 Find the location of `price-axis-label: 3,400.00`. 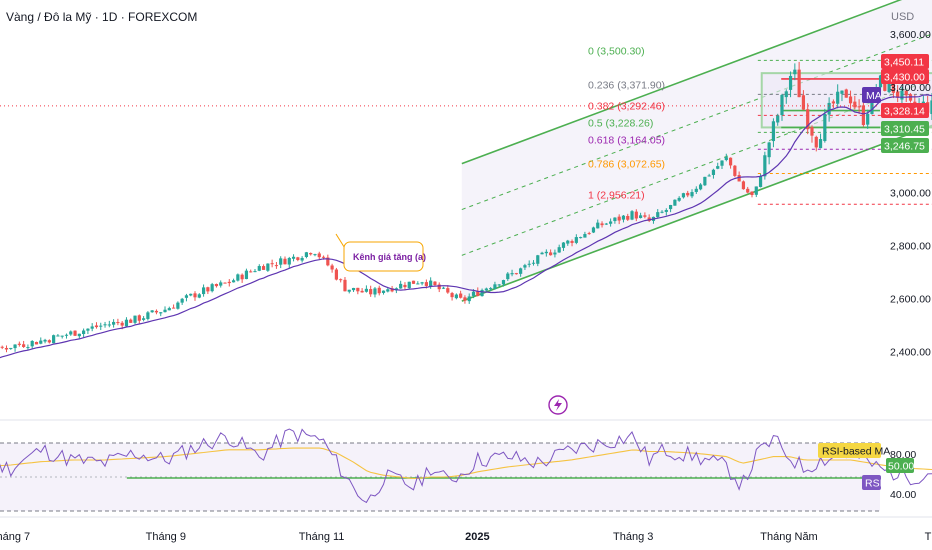

price-axis-label: 3,400.00 is located at coordinates (910, 88).